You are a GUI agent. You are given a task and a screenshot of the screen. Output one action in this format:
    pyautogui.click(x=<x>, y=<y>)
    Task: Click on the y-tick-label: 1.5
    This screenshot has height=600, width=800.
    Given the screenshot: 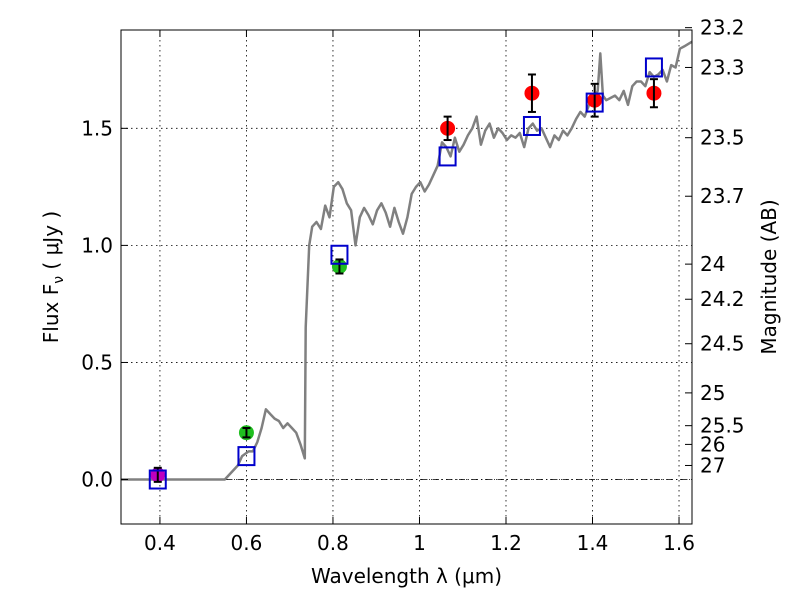 What is the action you would take?
    pyautogui.click(x=97, y=128)
    